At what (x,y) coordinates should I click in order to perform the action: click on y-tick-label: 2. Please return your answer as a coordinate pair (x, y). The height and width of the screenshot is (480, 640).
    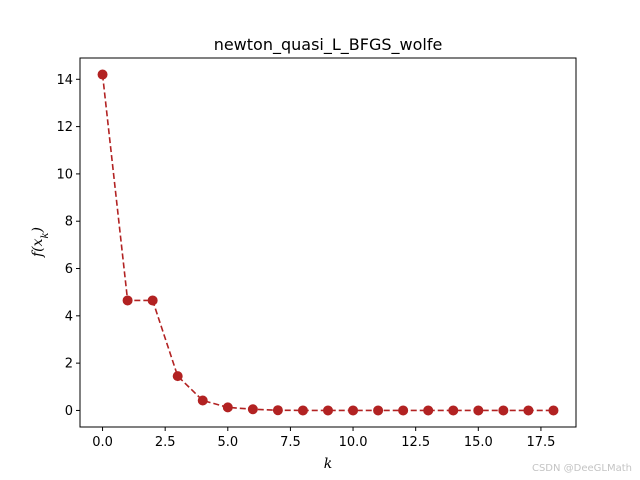
    Looking at the image, I should click on (69, 364).